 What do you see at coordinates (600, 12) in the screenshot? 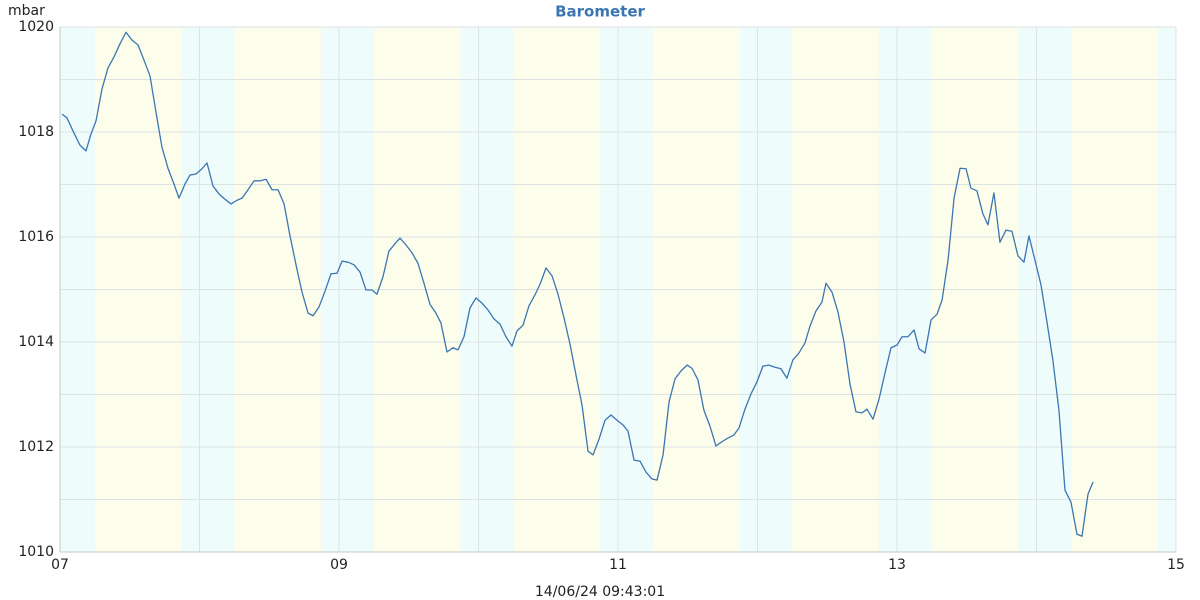
I see `chart-title: Barometer` at bounding box center [600, 12].